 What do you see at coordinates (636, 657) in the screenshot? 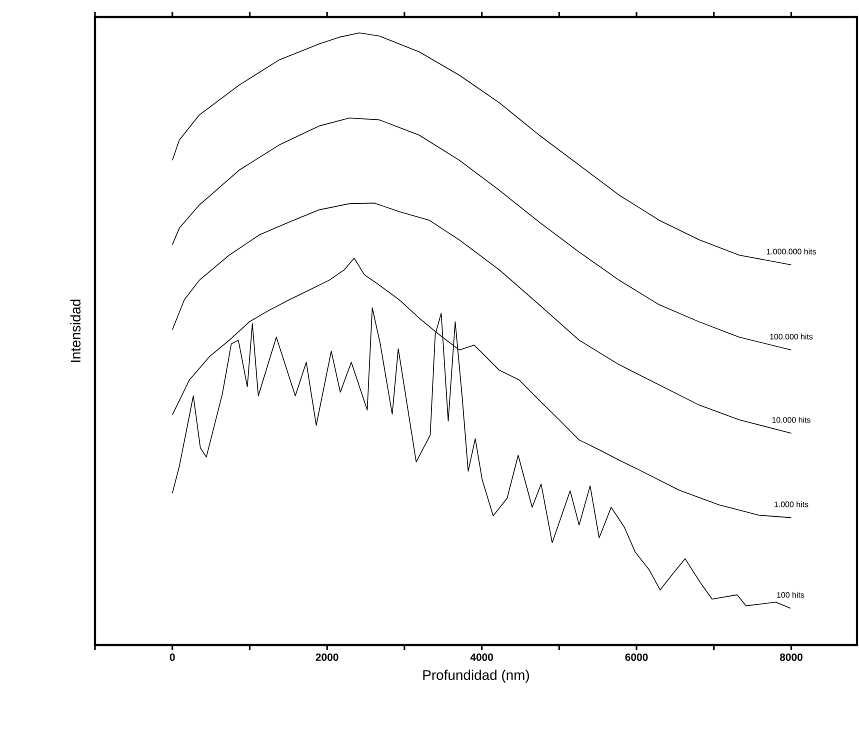
I see `x-tick-label: 6000` at bounding box center [636, 657].